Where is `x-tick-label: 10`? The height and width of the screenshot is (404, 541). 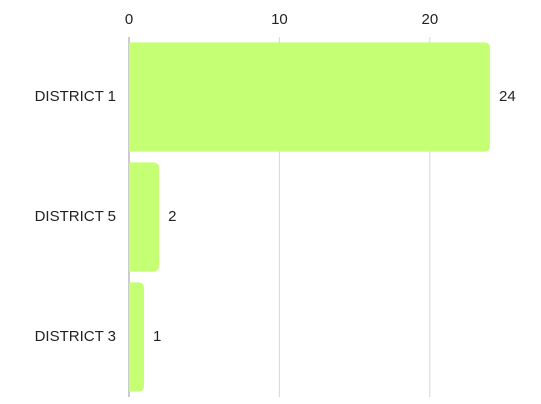 x-tick-label: 10 is located at coordinates (279, 19).